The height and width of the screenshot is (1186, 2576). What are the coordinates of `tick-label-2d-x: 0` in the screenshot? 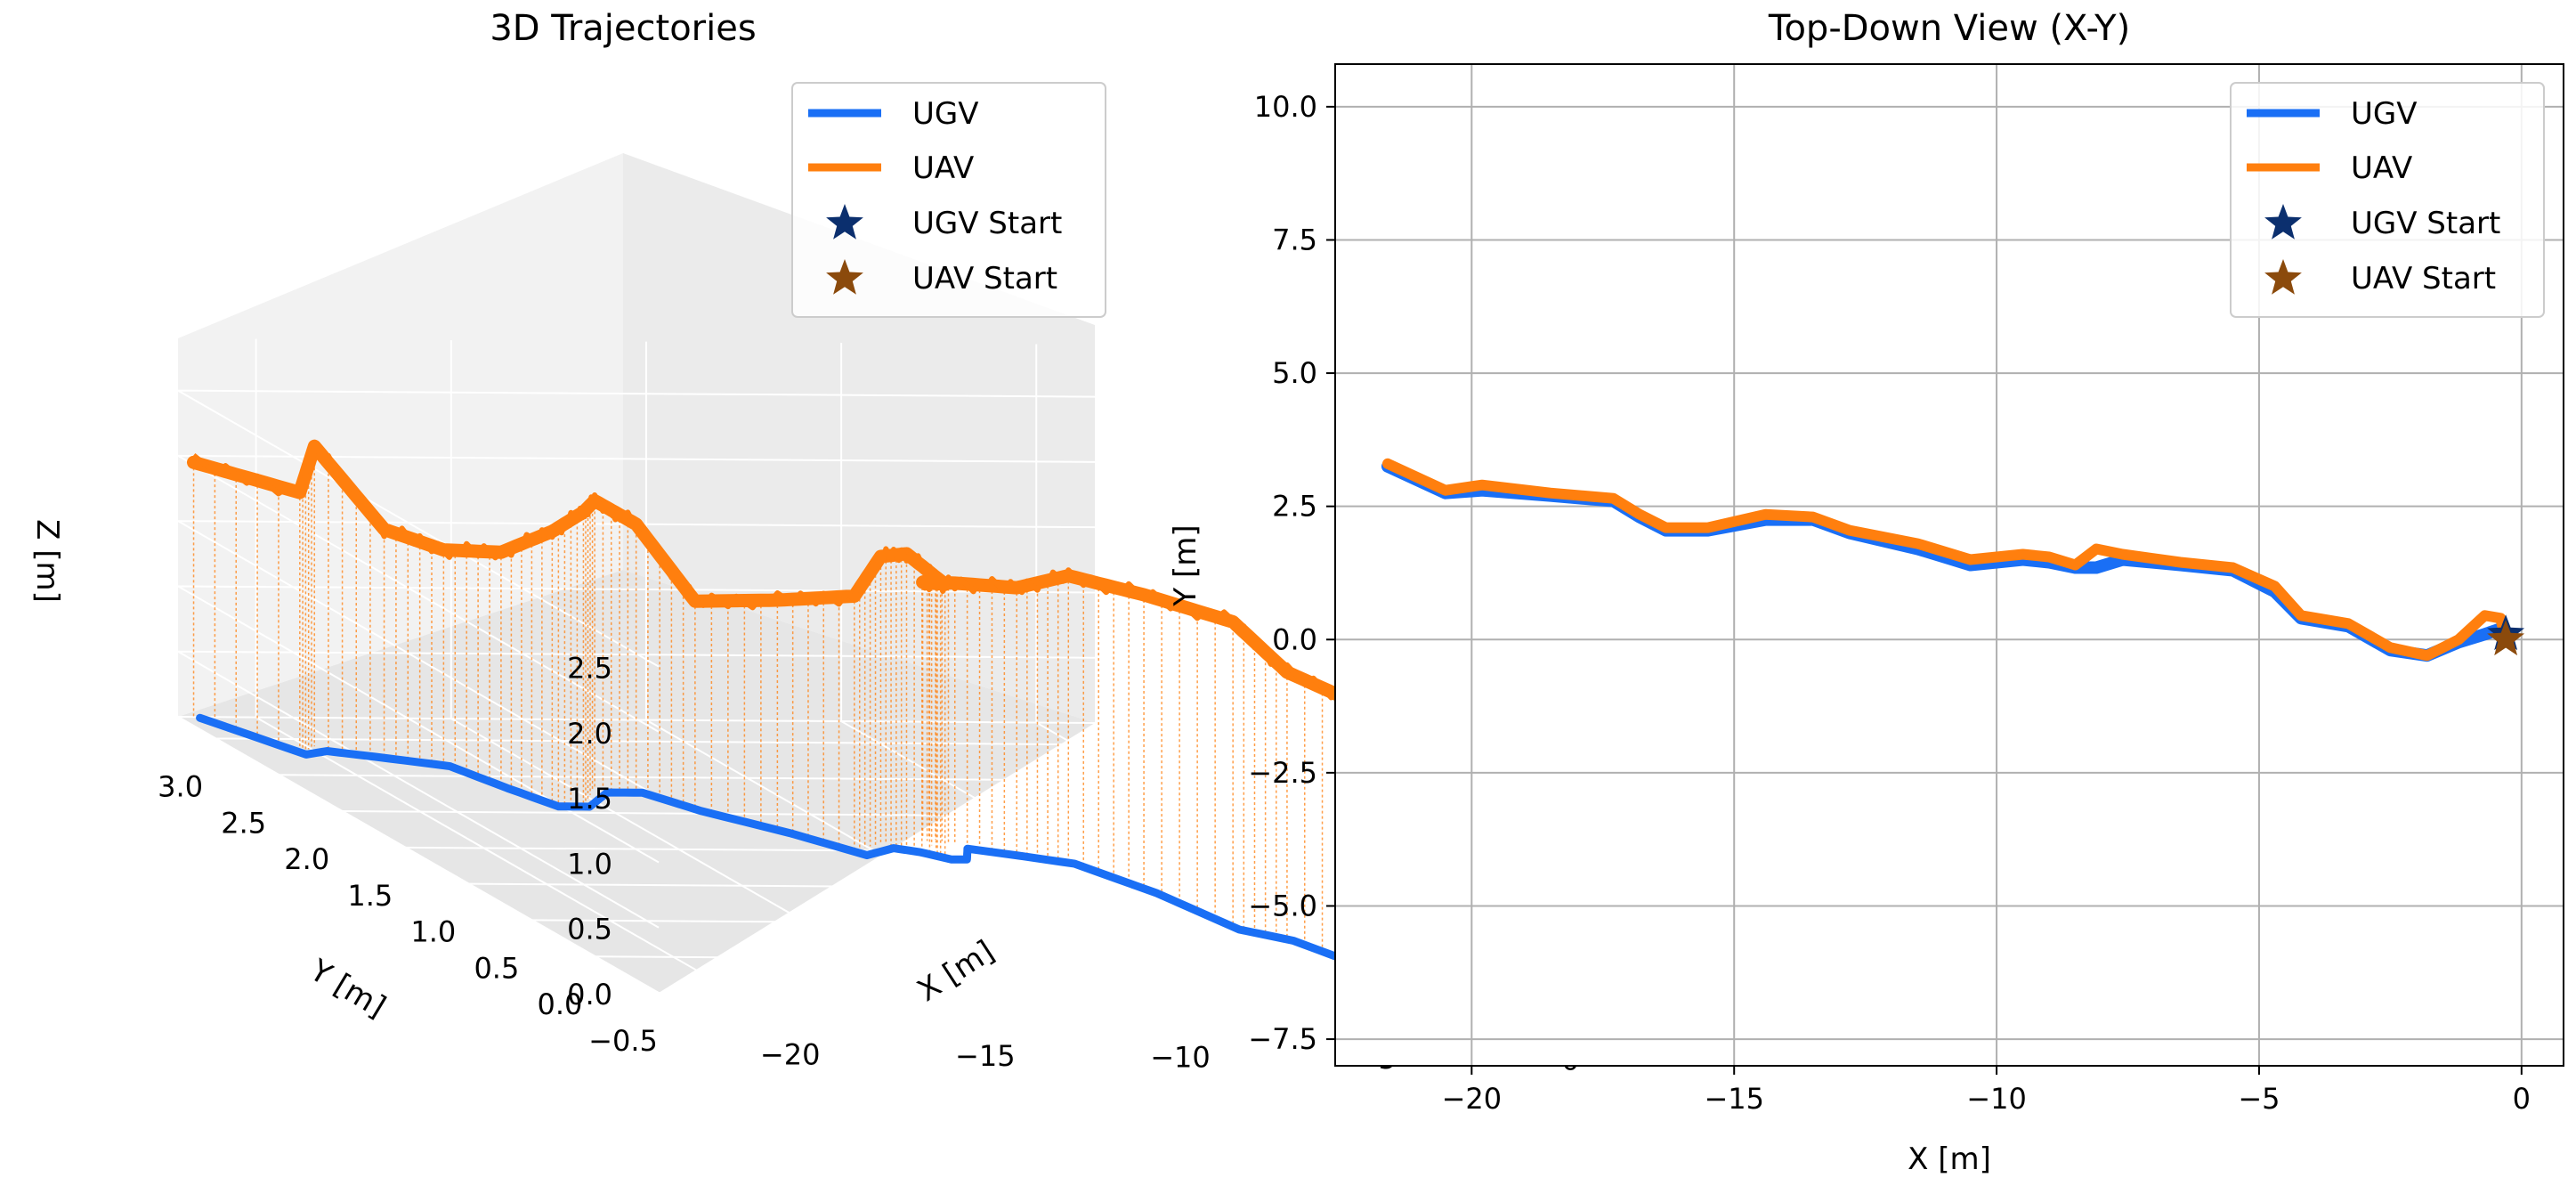 It's located at (2522, 1099).